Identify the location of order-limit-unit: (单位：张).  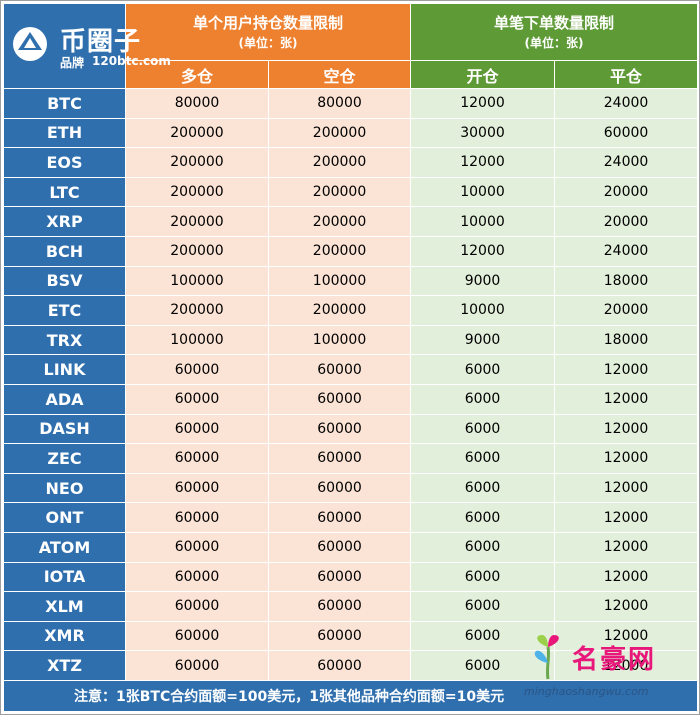
(554, 43).